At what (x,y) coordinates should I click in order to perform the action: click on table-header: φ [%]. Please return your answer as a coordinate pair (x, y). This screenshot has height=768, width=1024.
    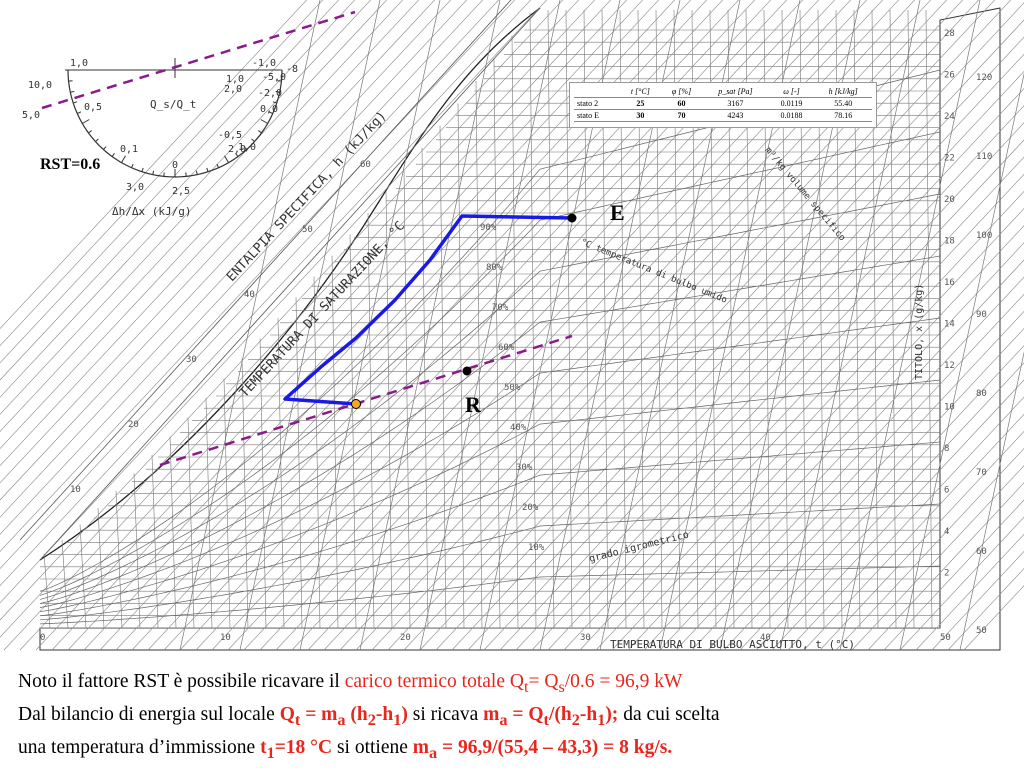
    Looking at the image, I should click on (681, 92).